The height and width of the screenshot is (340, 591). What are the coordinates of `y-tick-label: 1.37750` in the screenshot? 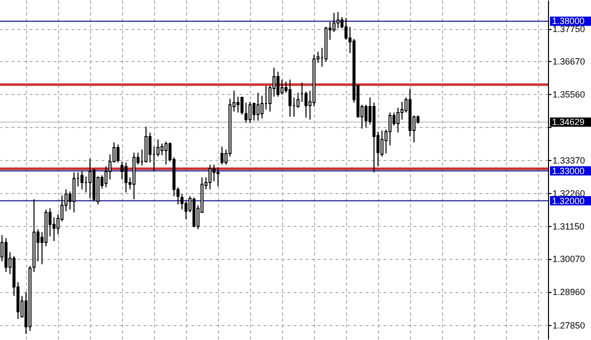 It's located at (569, 29).